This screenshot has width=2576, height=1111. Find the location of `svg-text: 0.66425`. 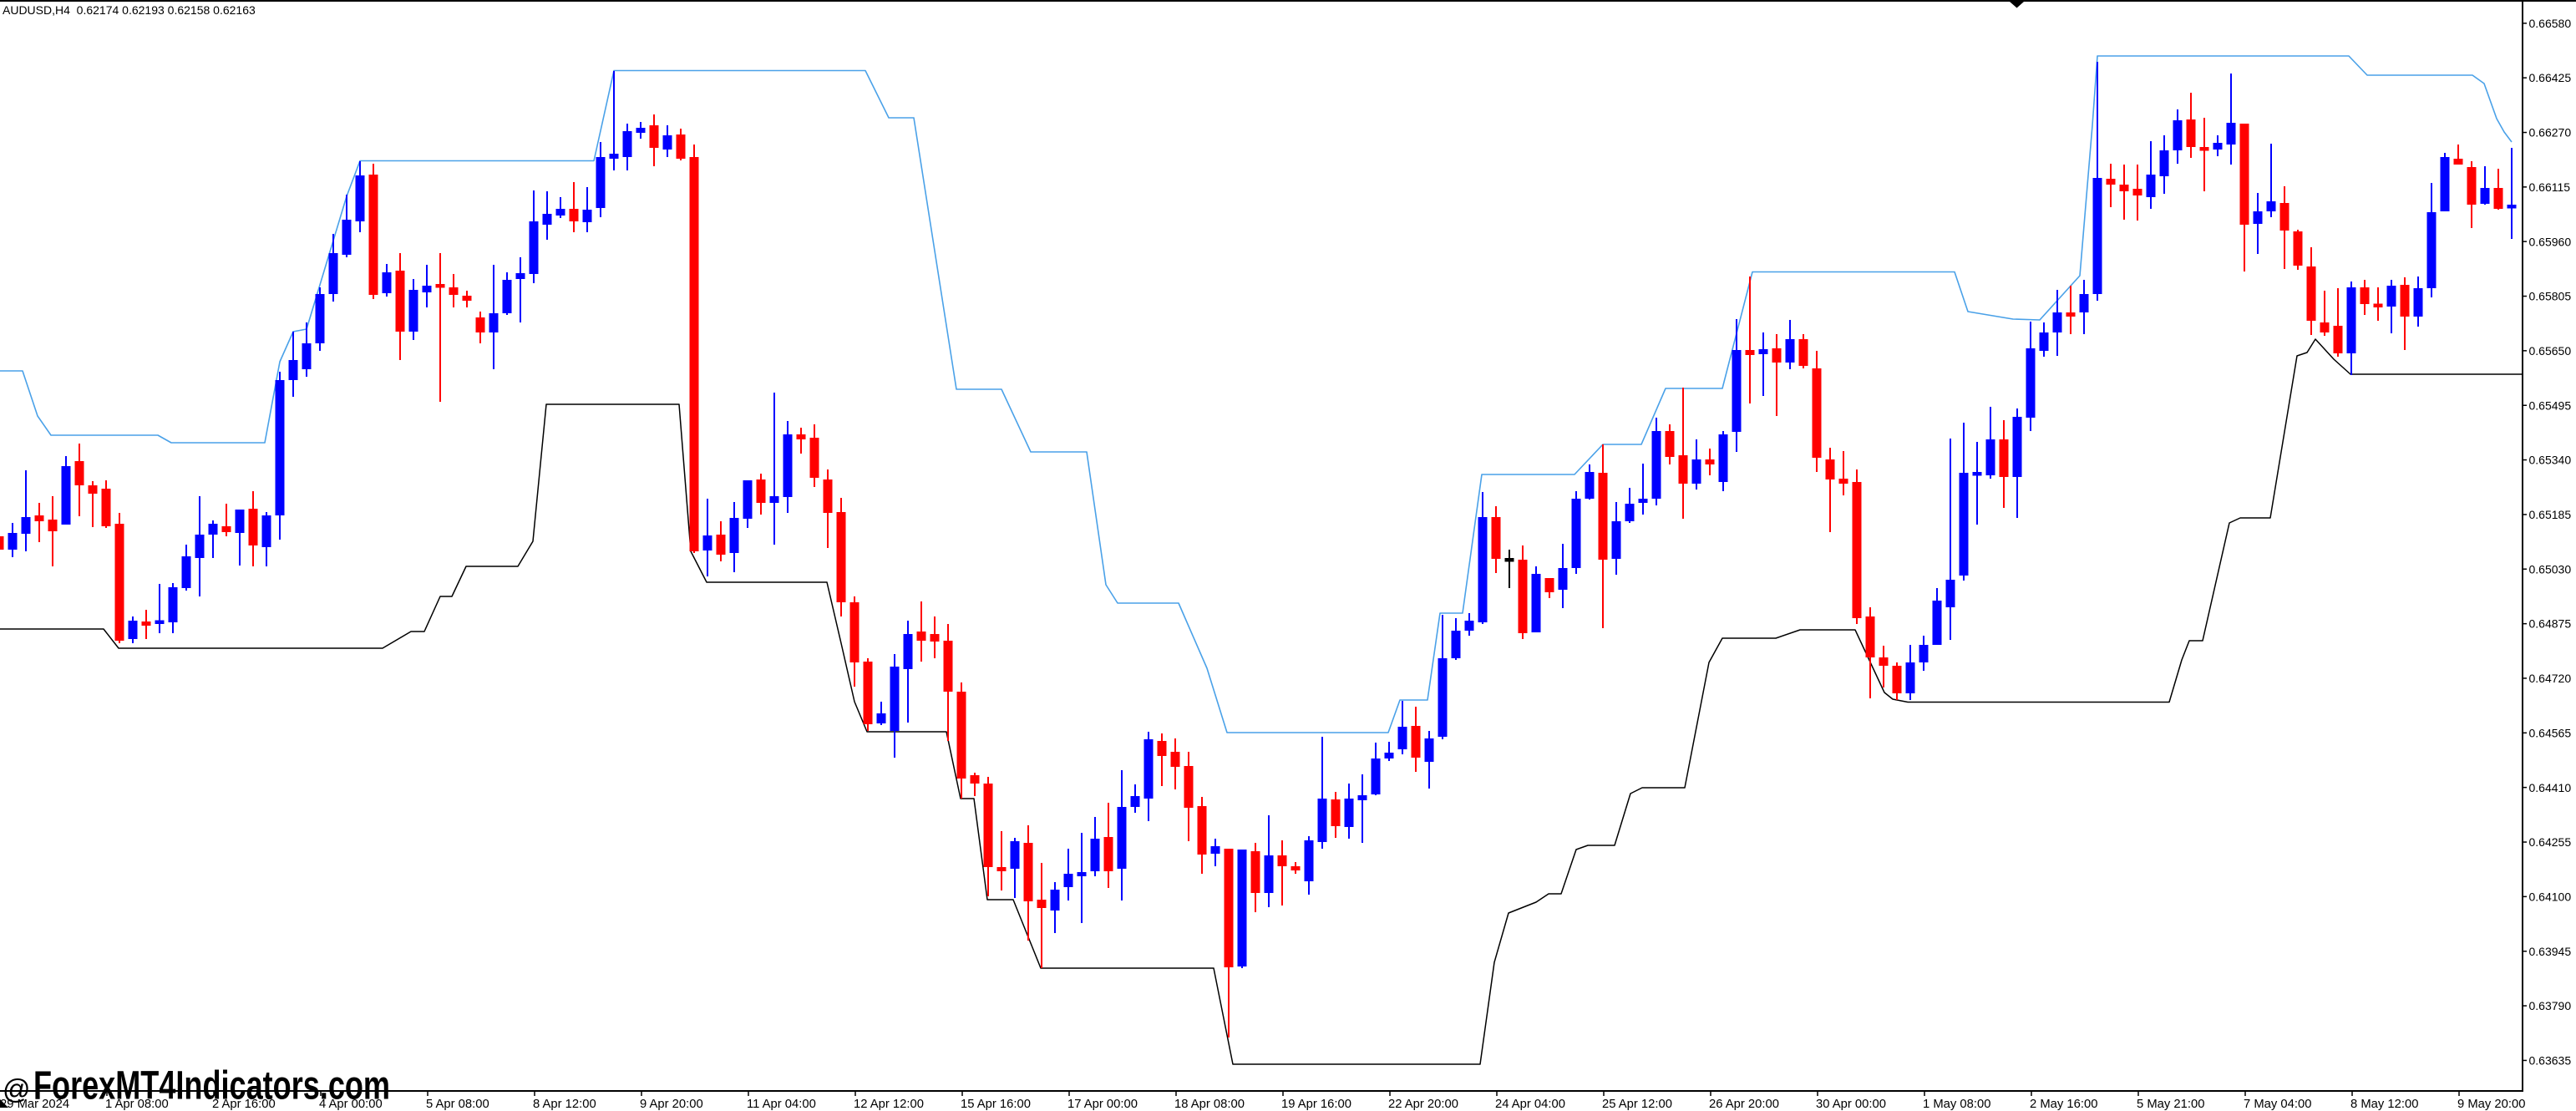

svg-text: 0.66425 is located at coordinates (2550, 77).